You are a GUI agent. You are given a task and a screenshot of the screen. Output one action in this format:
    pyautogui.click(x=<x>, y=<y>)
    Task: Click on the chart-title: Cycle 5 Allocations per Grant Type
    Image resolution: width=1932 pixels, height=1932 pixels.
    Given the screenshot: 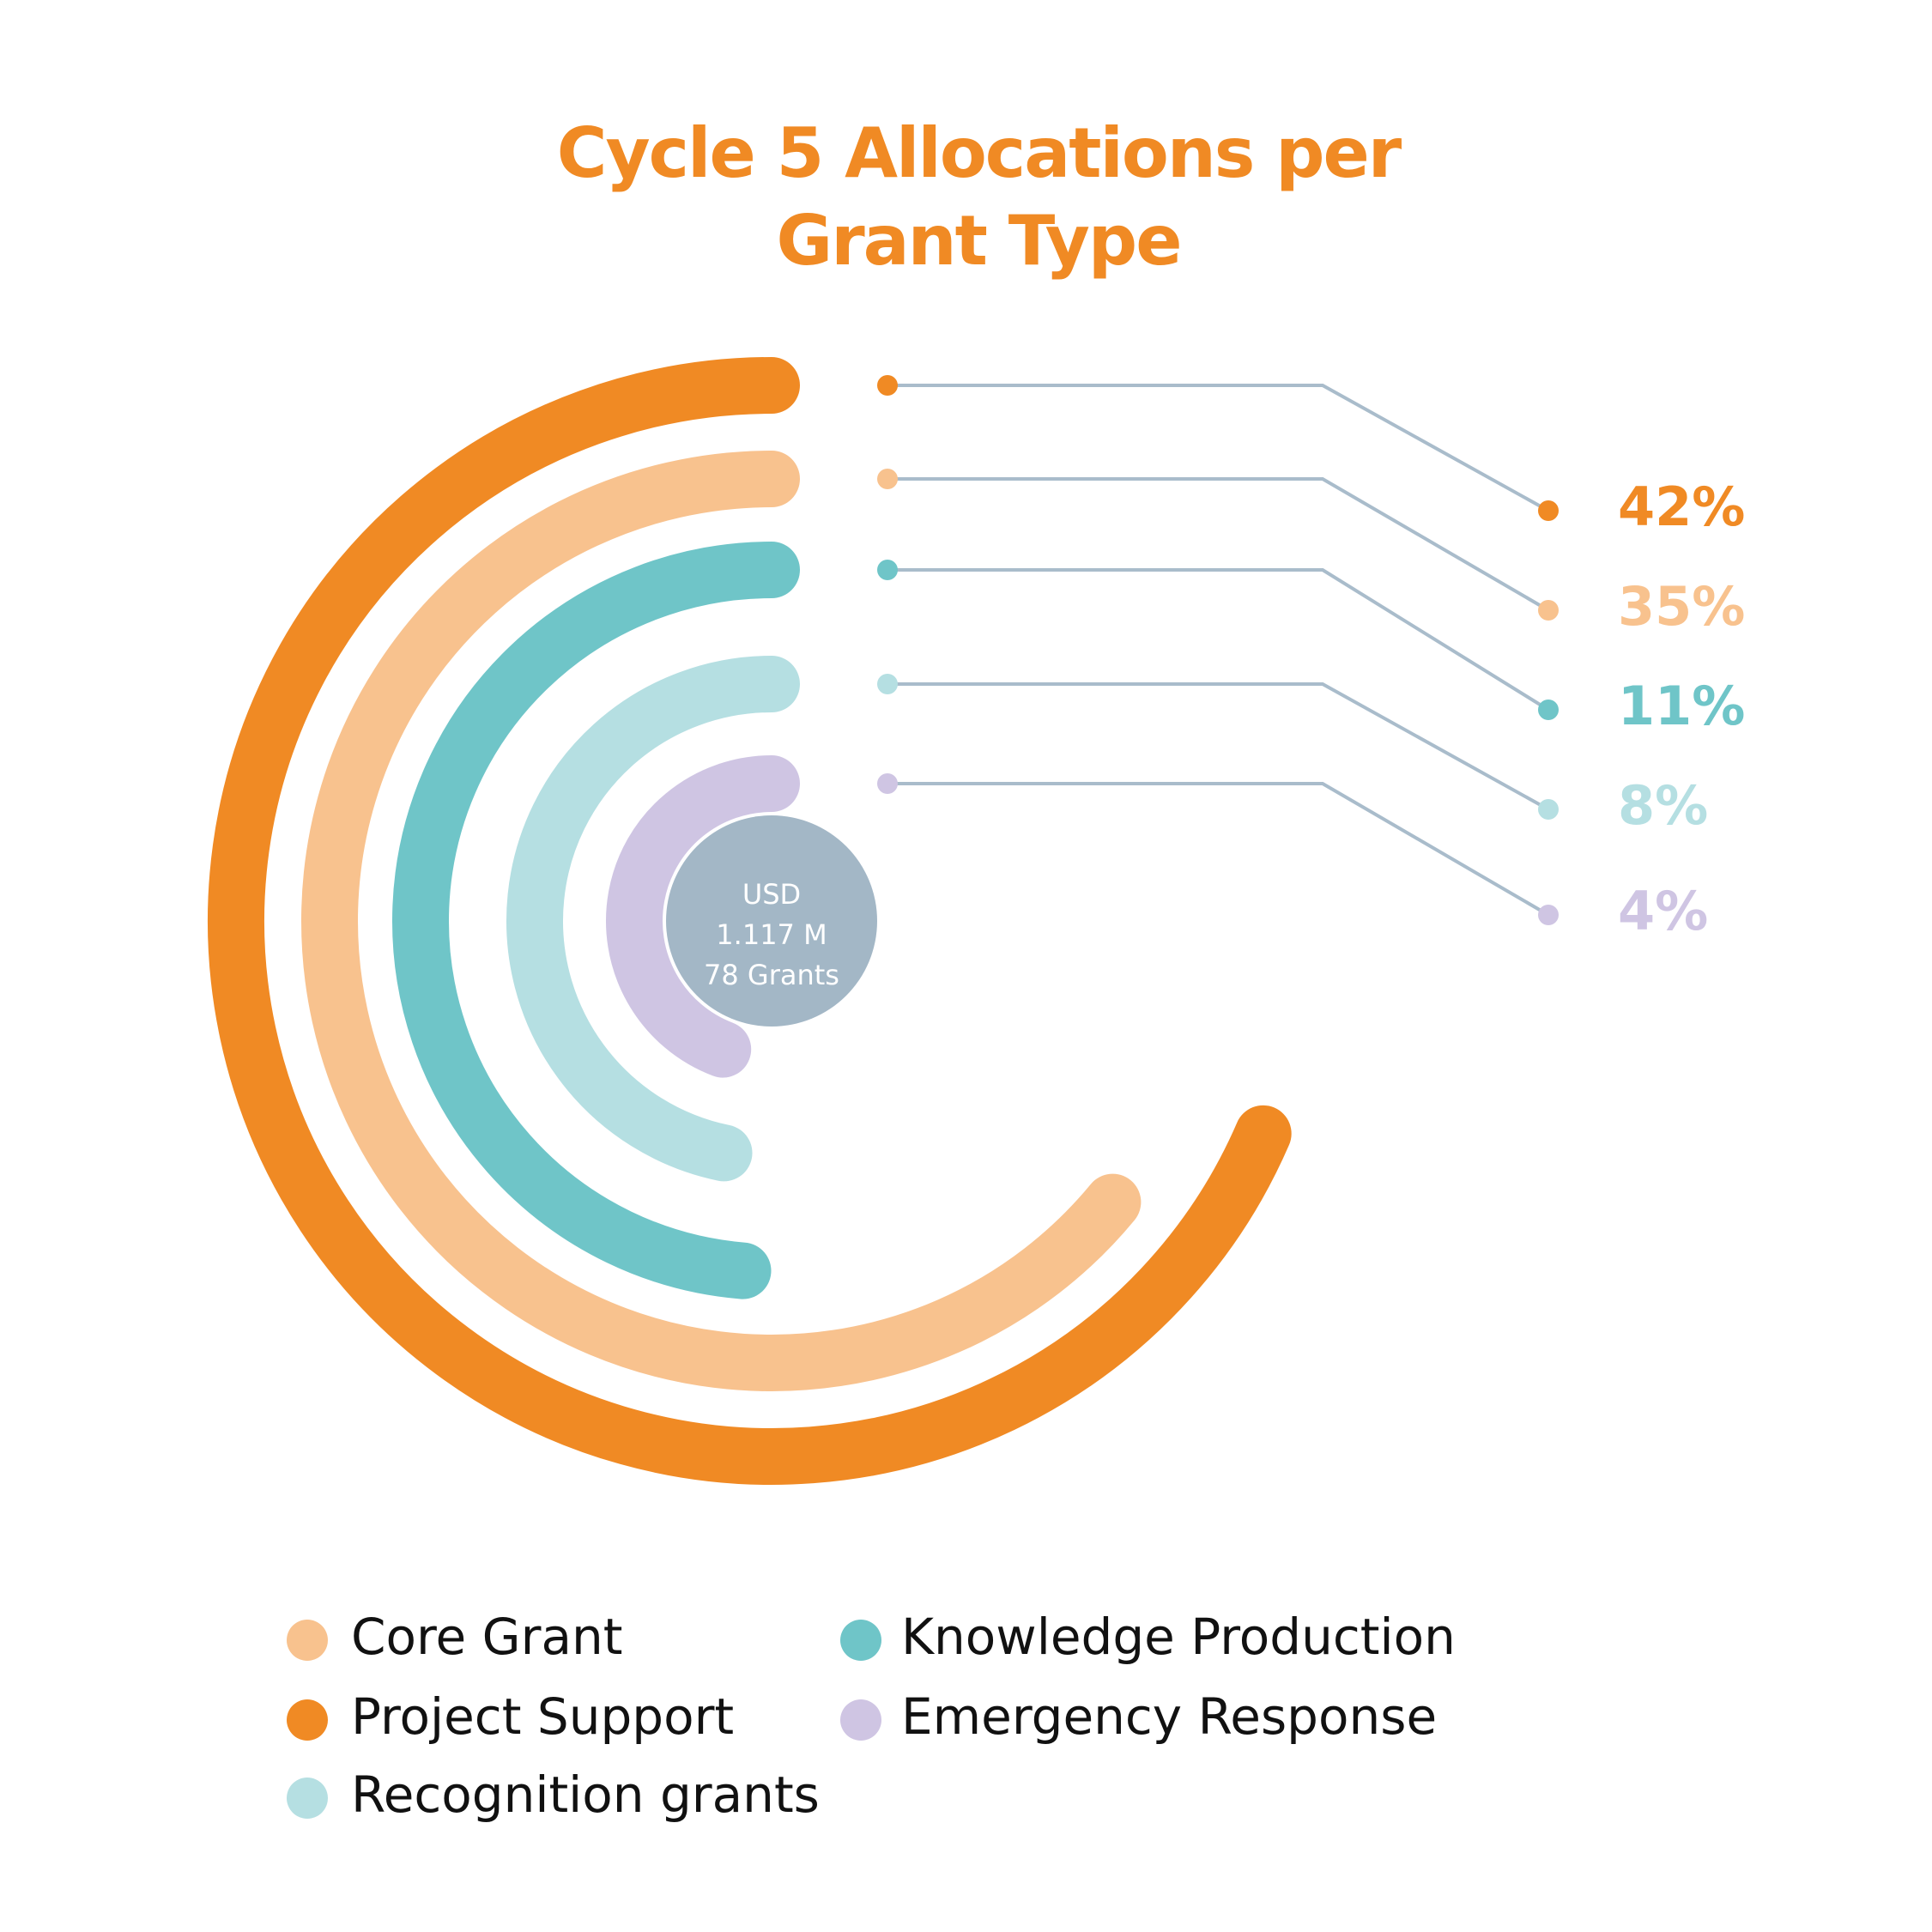 What is the action you would take?
    pyautogui.click(x=979, y=197)
    